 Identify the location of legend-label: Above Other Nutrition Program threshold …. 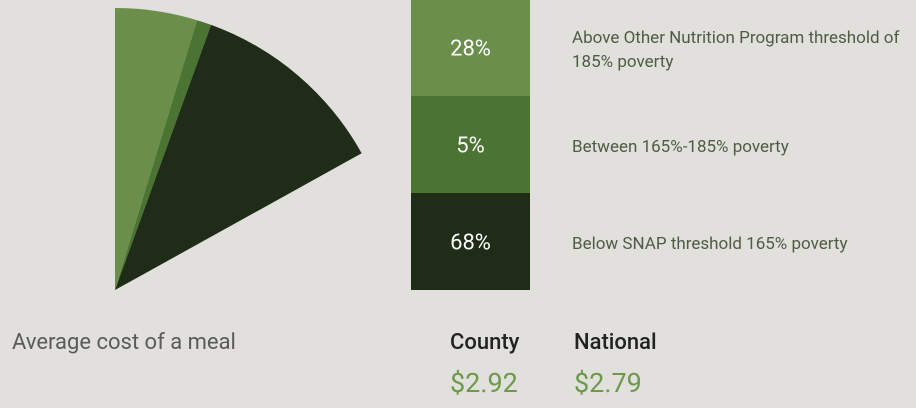
(736, 49).